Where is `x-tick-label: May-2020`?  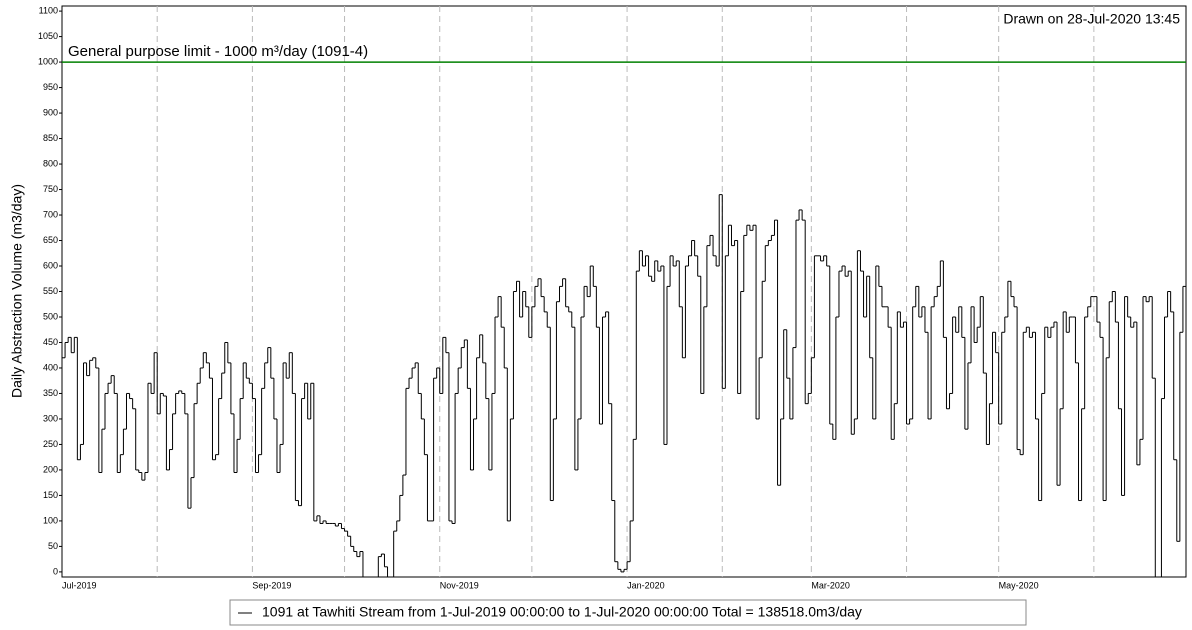 x-tick-label: May-2020 is located at coordinates (1019, 585).